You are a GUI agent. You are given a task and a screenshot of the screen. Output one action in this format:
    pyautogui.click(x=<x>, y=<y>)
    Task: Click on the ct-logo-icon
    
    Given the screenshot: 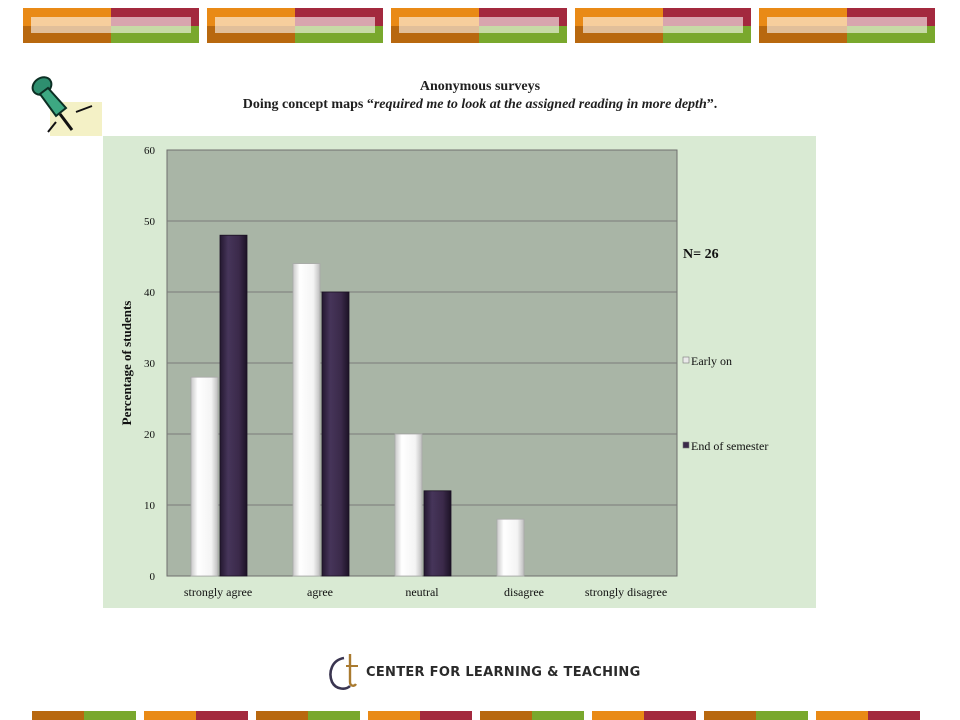 What is the action you would take?
    pyautogui.click(x=343, y=672)
    